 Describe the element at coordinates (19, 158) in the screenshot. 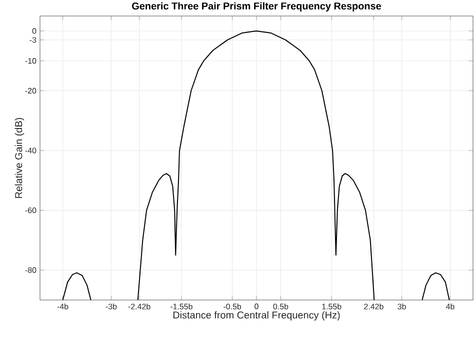

I see `y-axis-title: Relative Gain (dB)` at that location.